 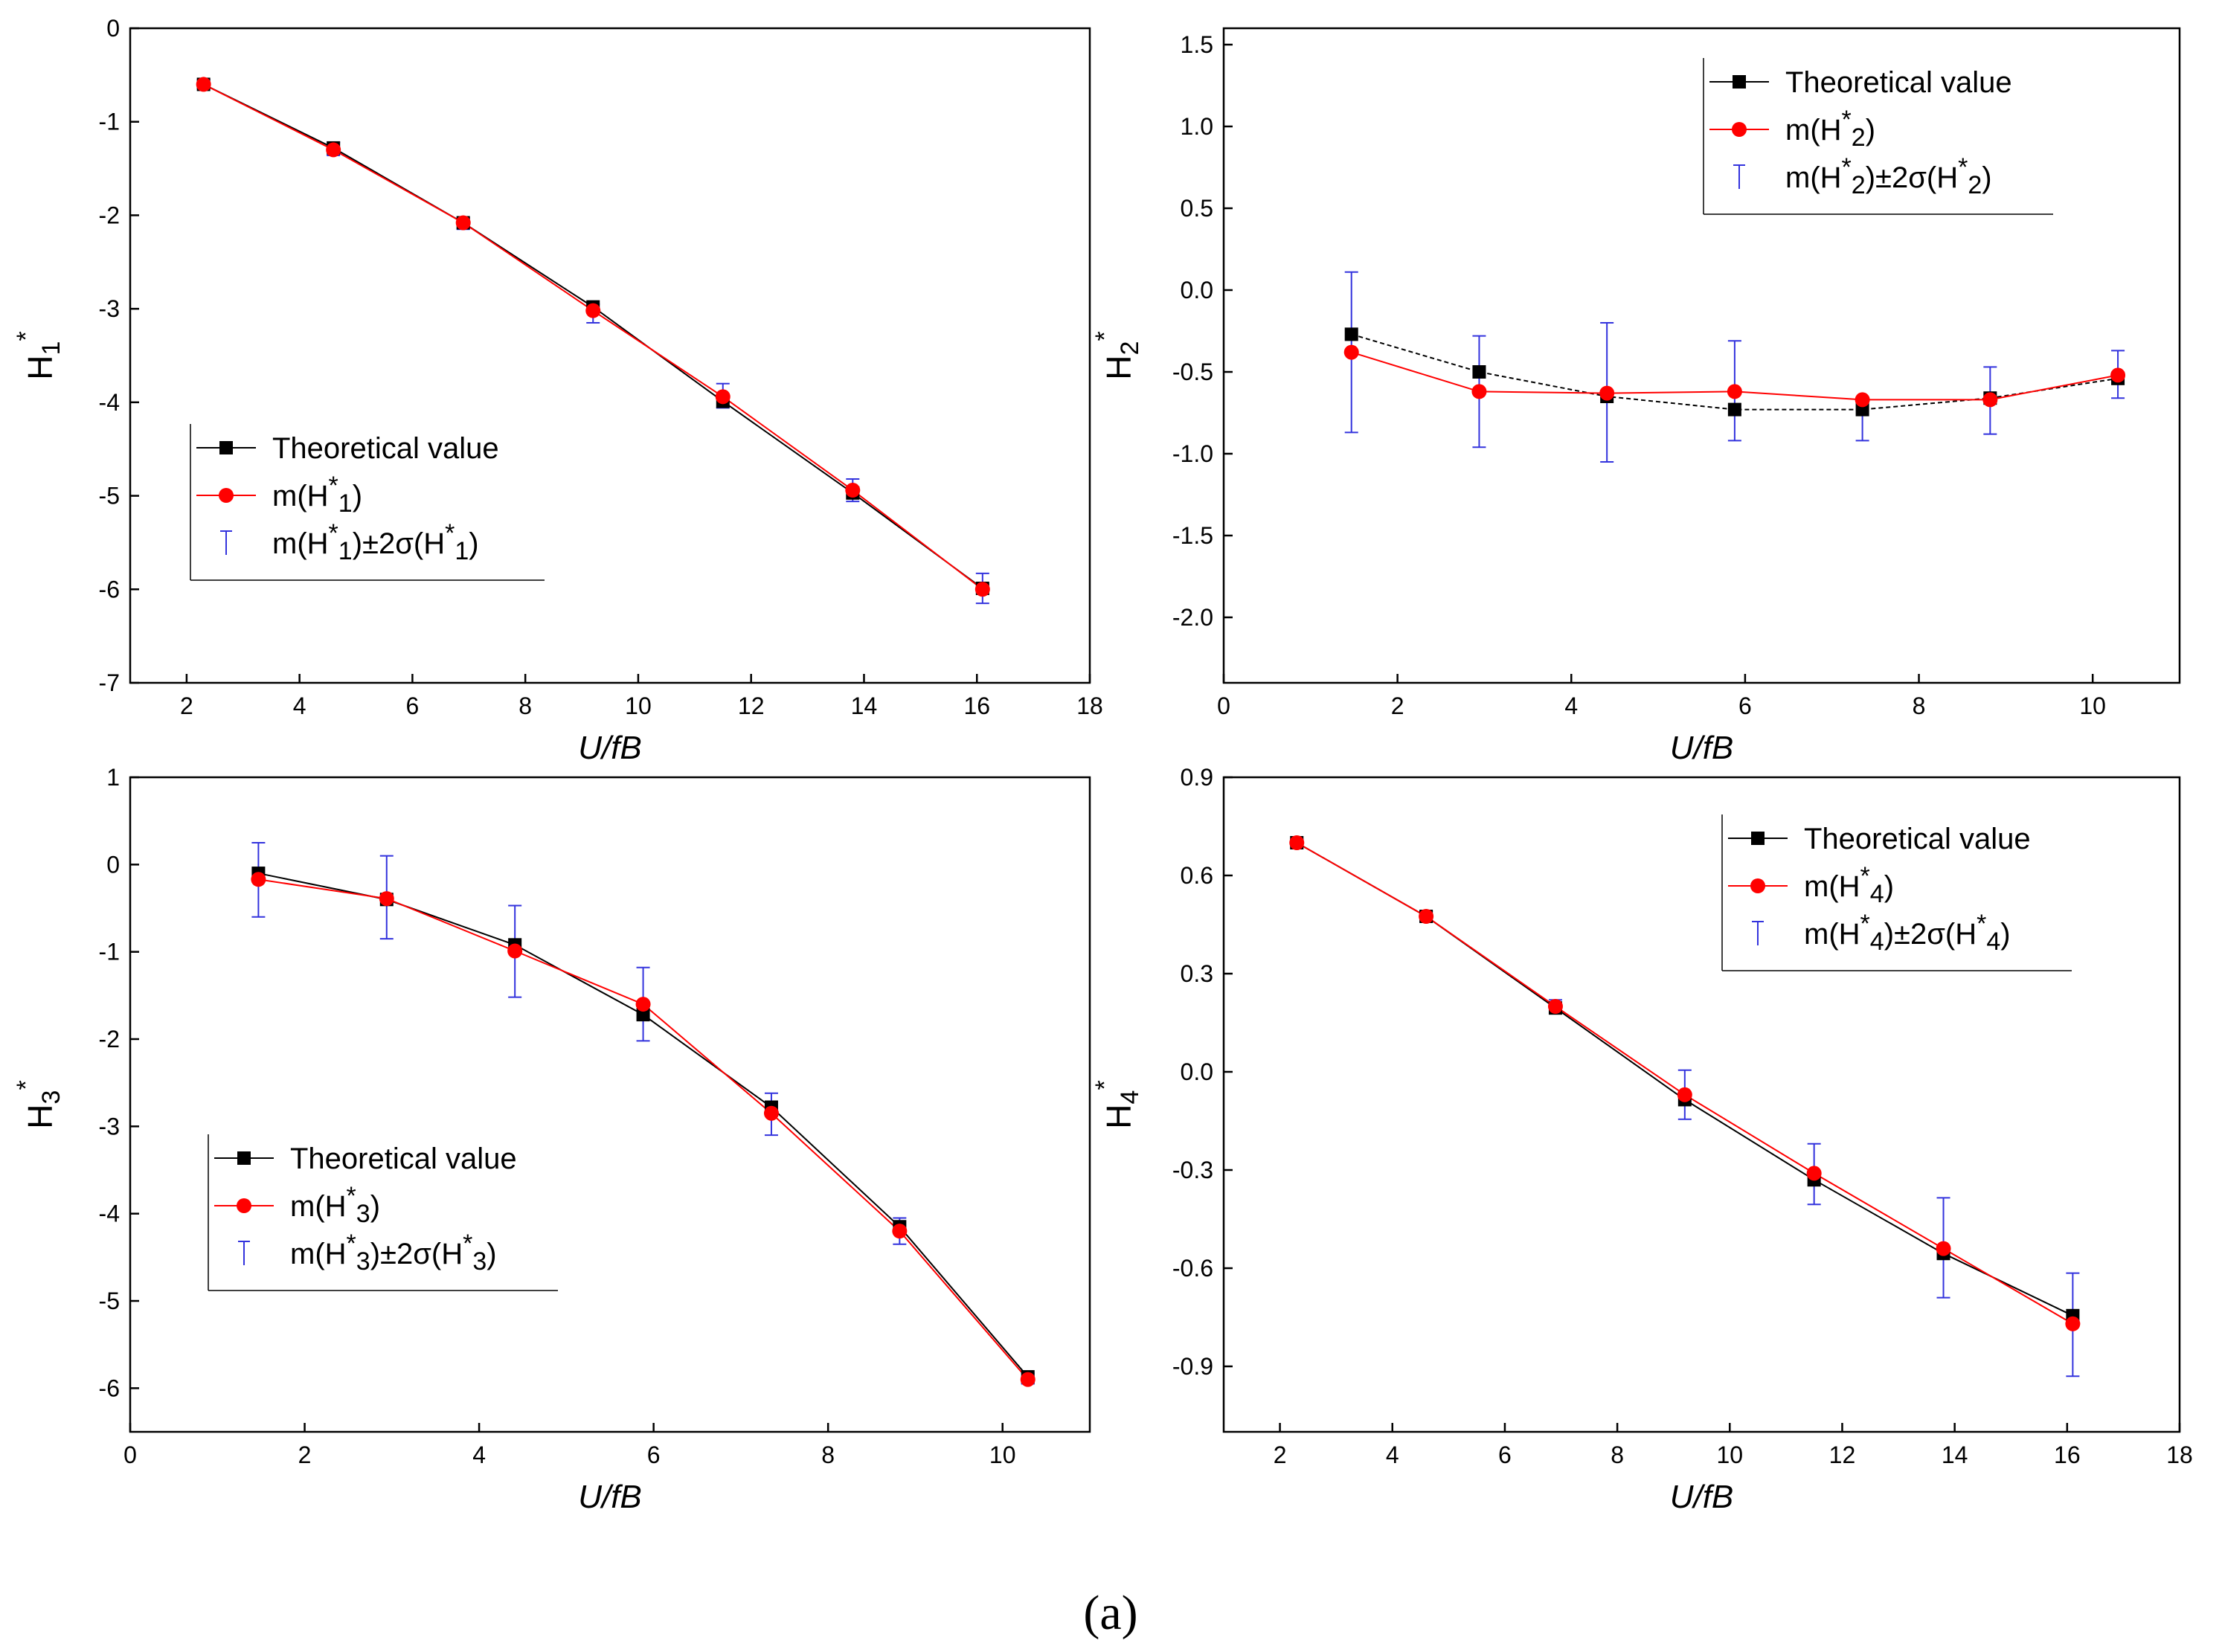 What do you see at coordinates (109, 309) in the screenshot?
I see `y-tick-label: -3` at bounding box center [109, 309].